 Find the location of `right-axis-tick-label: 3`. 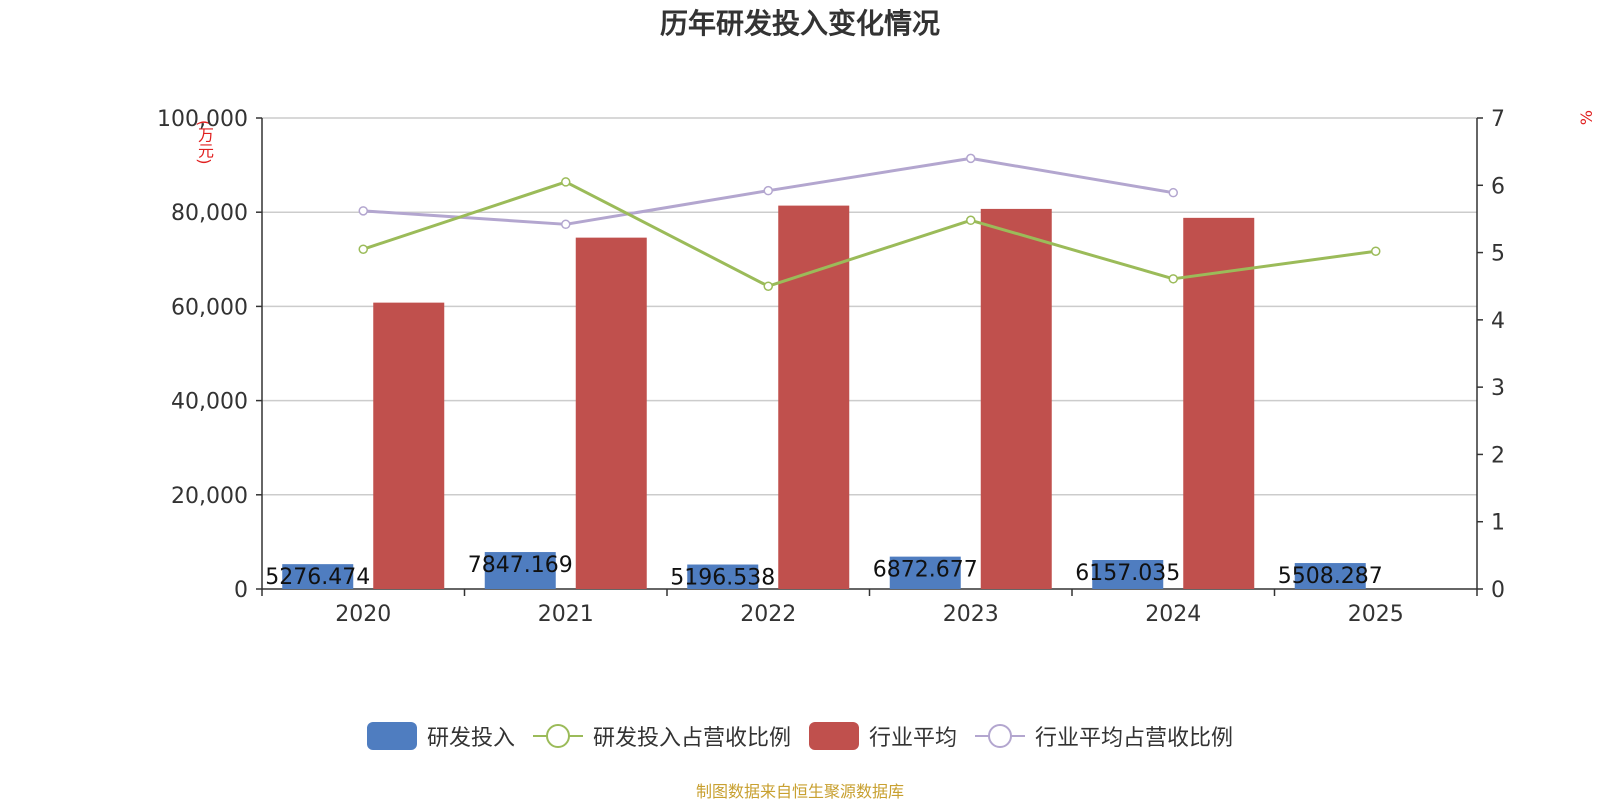

right-axis-tick-label: 3 is located at coordinates (1498, 388).